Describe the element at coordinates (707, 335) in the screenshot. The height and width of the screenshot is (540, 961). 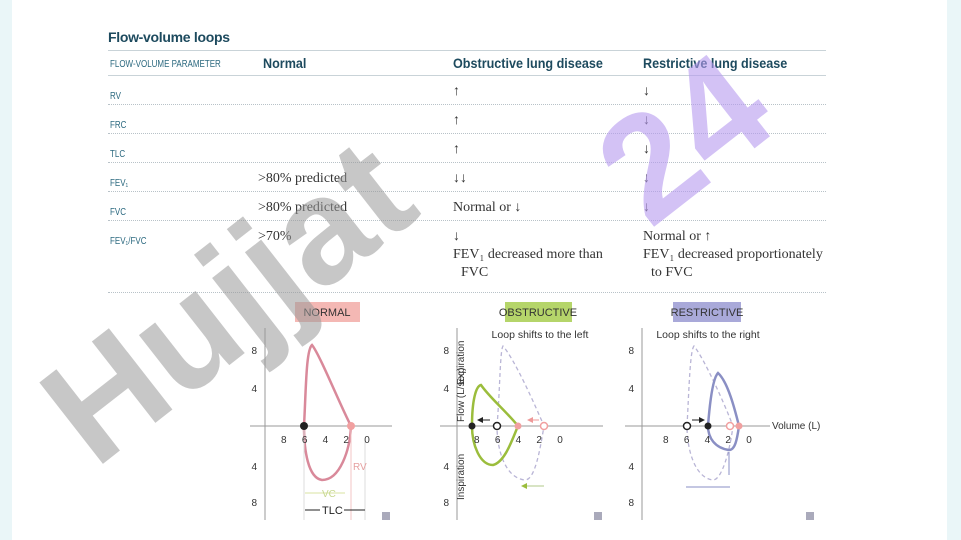
I see `restrictive-caption: Loop shifts to the right` at that location.